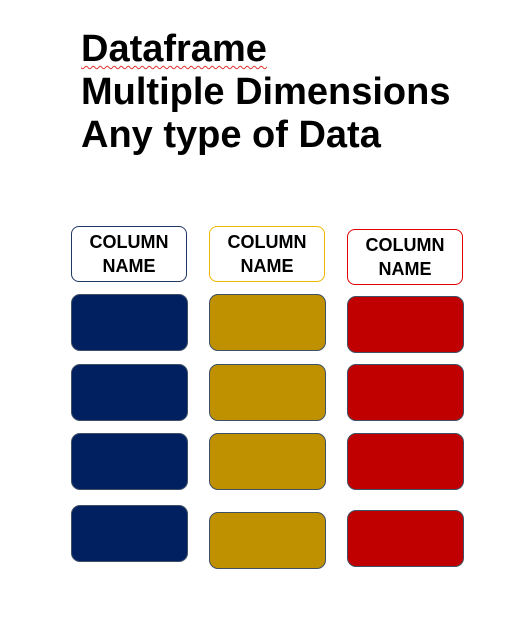  I want to click on column-1-header-label: COLUMN NAME, so click(129, 254).